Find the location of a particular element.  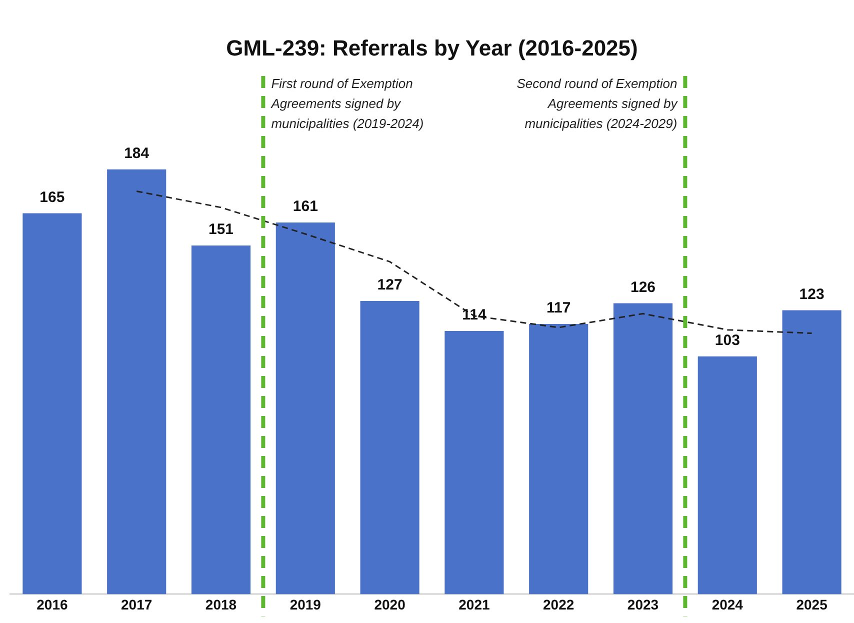

x-tick-label: 2019 is located at coordinates (306, 604).